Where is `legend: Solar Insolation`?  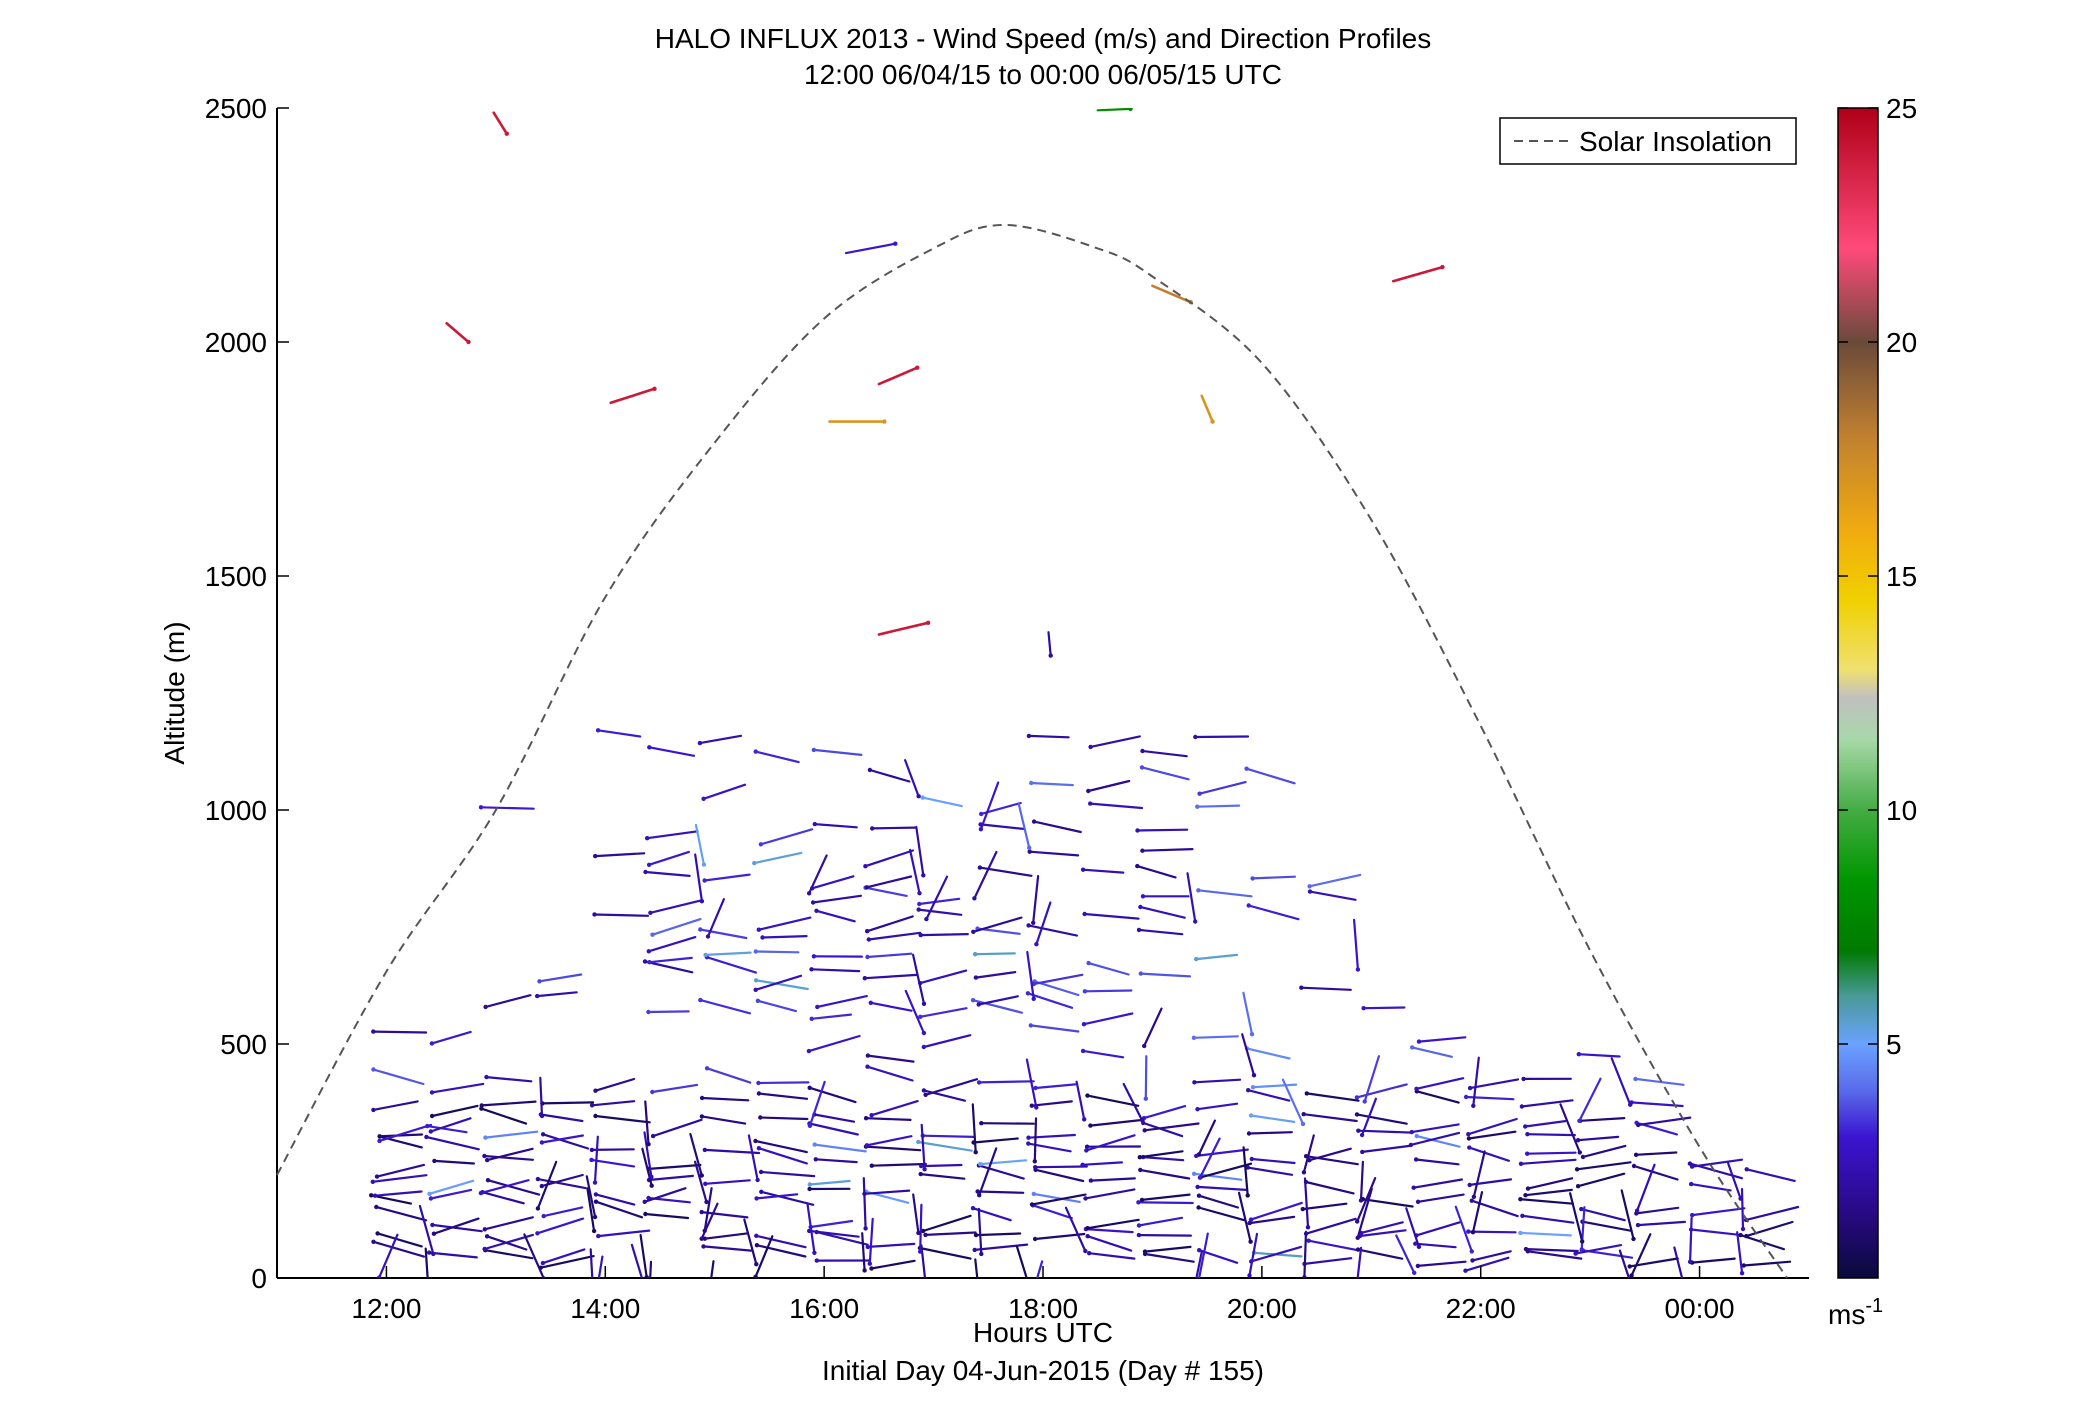 legend: Solar Insolation is located at coordinates (1648, 141).